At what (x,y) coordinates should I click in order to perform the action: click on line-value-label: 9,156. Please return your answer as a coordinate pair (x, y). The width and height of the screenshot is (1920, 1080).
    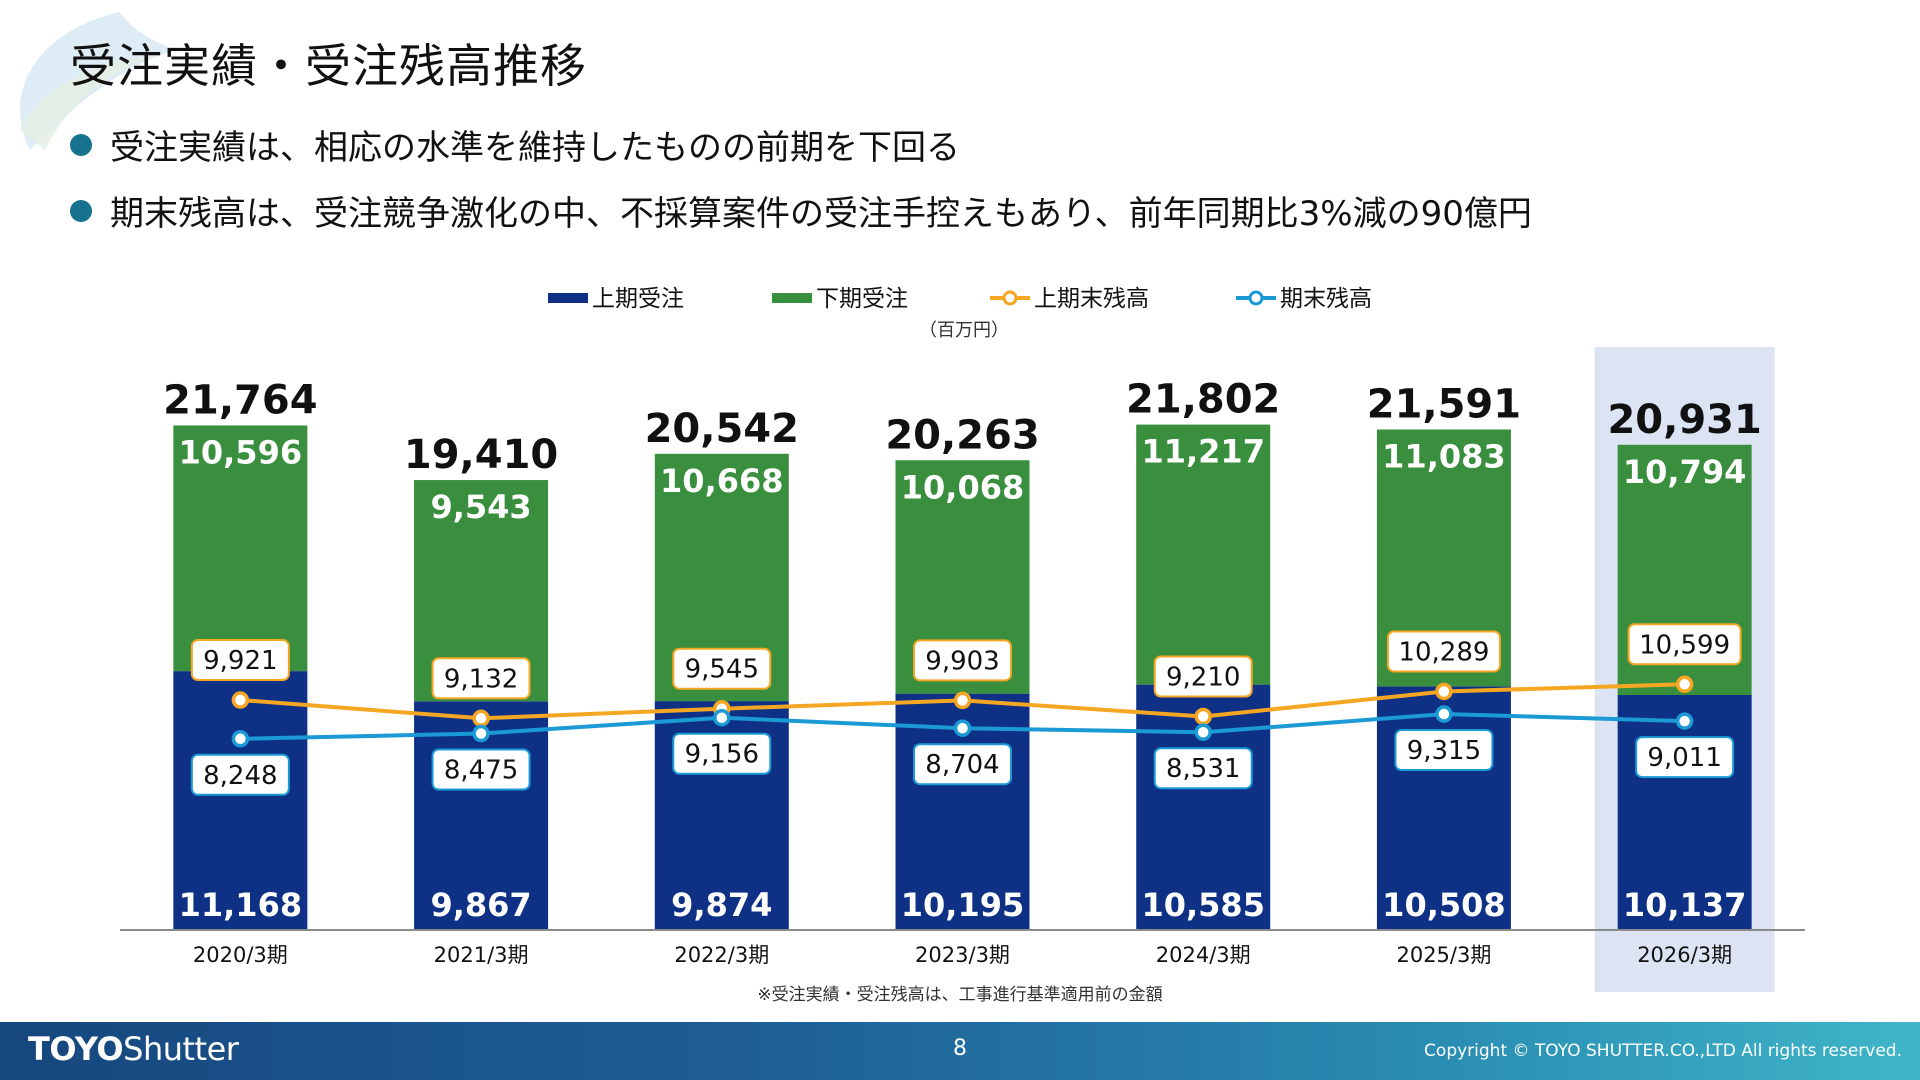
    Looking at the image, I should click on (722, 755).